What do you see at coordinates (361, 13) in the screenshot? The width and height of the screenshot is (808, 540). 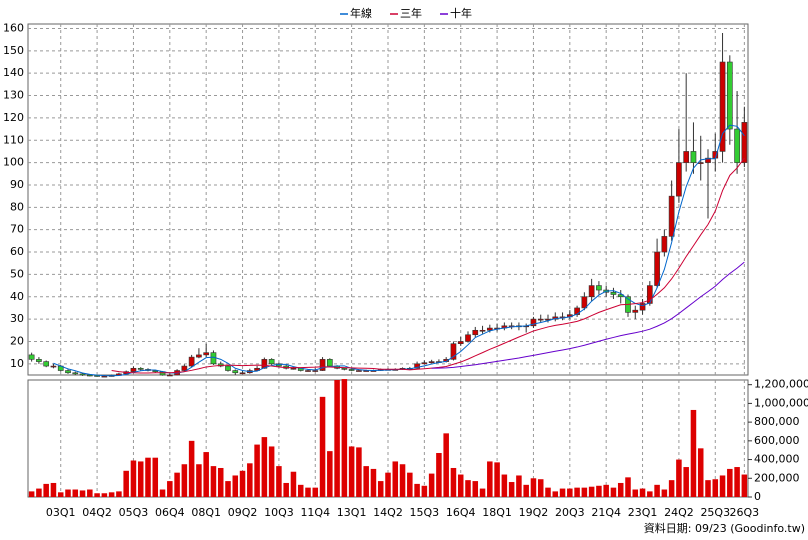 I see `legend-label: 年線` at bounding box center [361, 13].